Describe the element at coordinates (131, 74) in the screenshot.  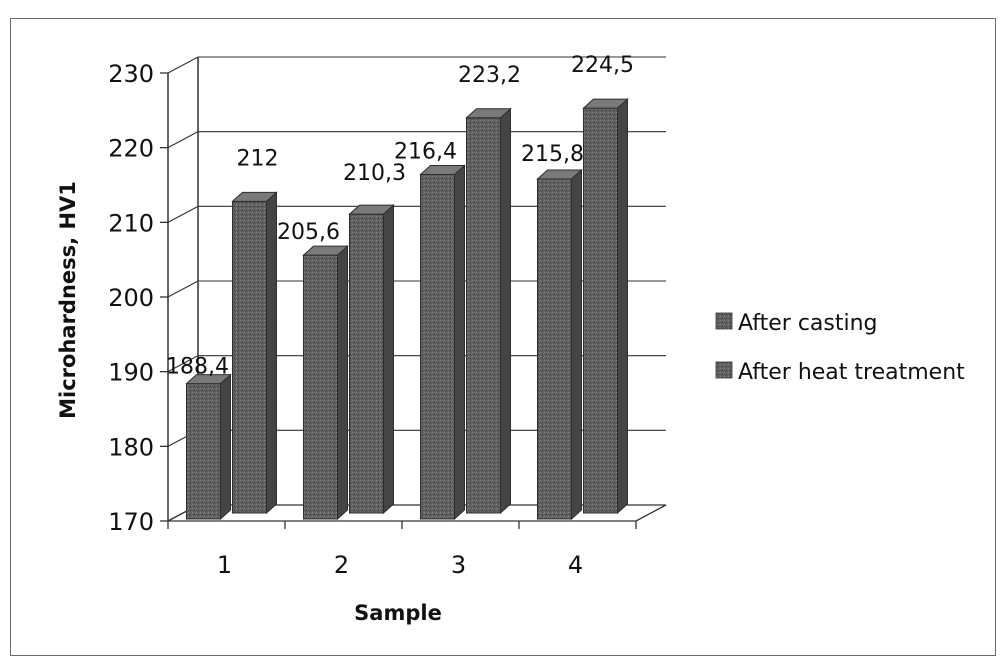
I see `y-tick-label: 230` at that location.